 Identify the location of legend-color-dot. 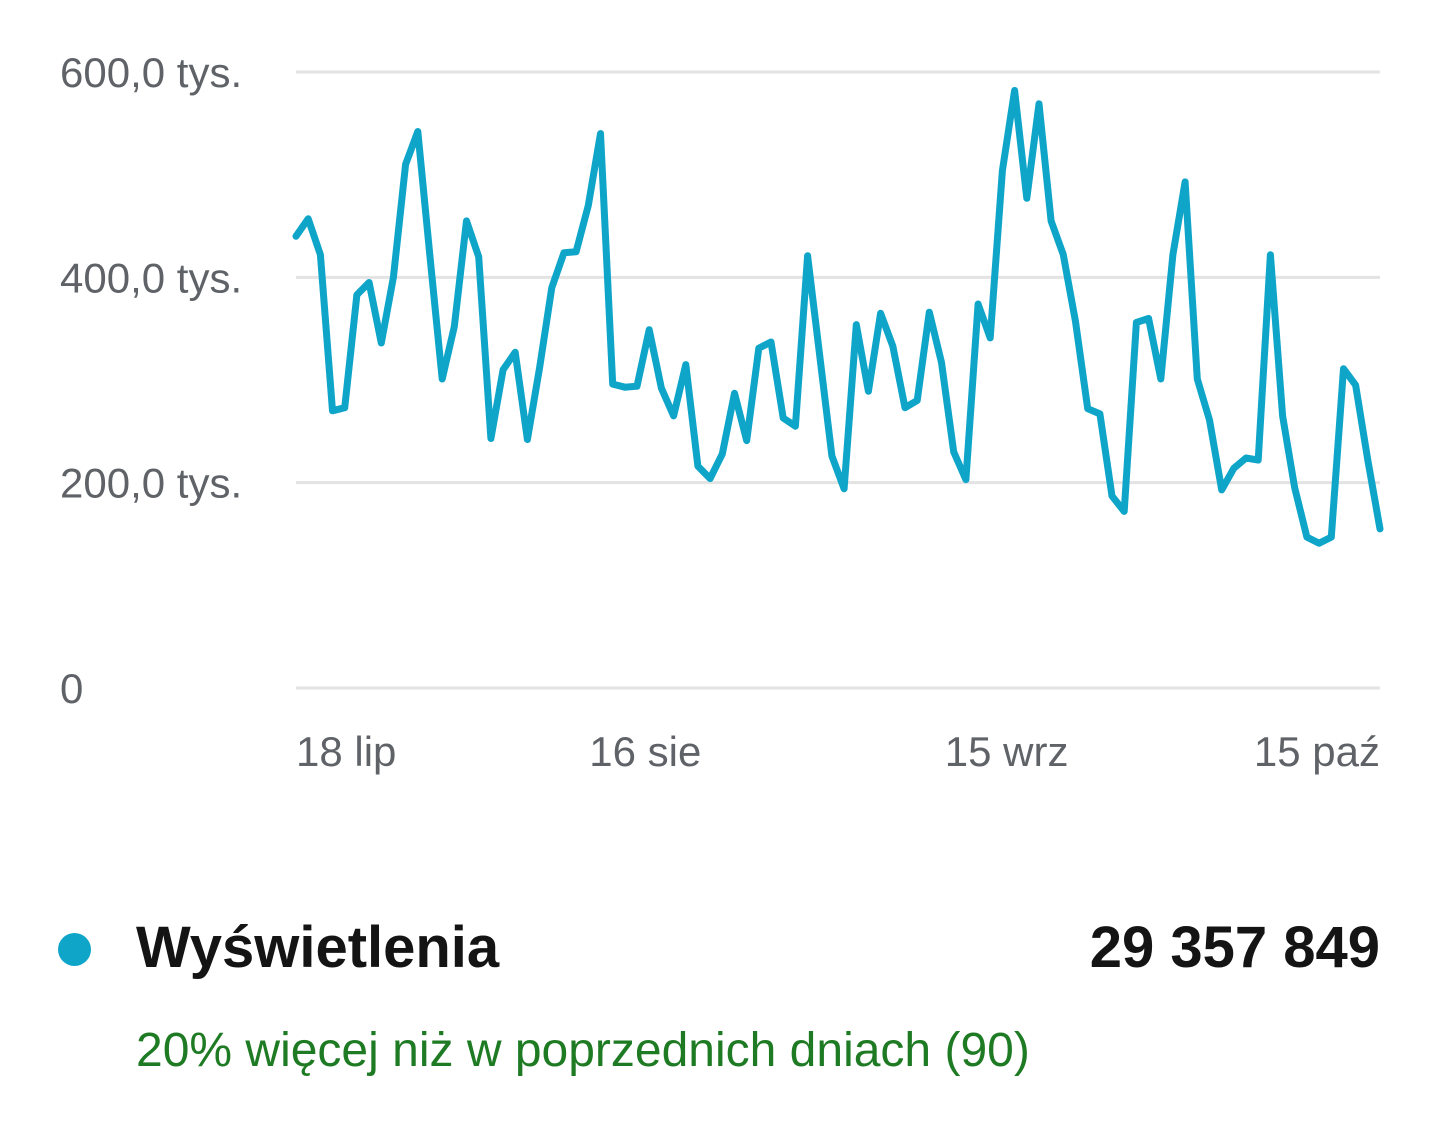
(74, 949).